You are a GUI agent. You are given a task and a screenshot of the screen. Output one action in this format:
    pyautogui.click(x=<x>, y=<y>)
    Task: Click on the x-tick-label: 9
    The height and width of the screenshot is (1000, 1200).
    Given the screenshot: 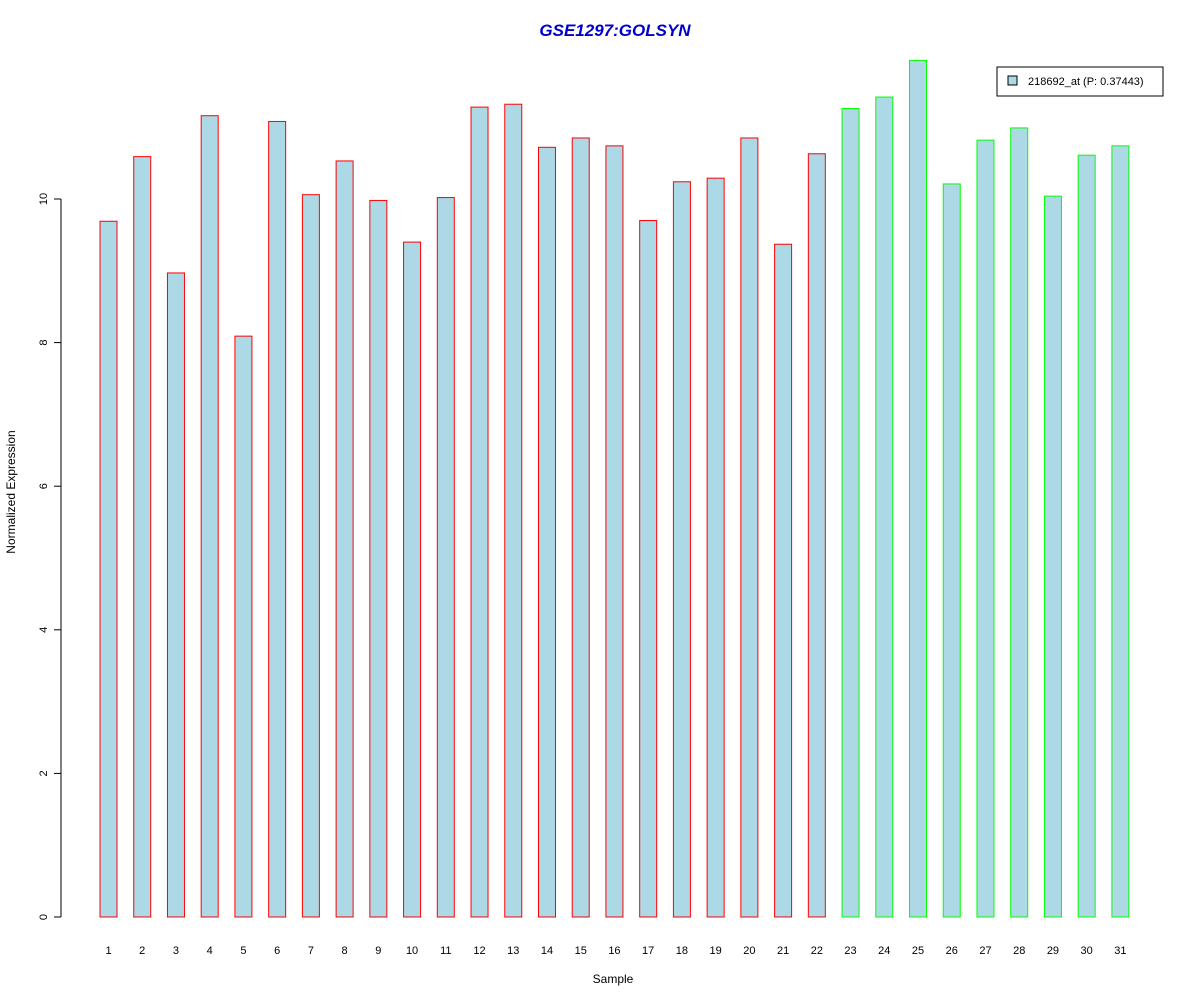 What is the action you would take?
    pyautogui.click(x=378, y=951)
    